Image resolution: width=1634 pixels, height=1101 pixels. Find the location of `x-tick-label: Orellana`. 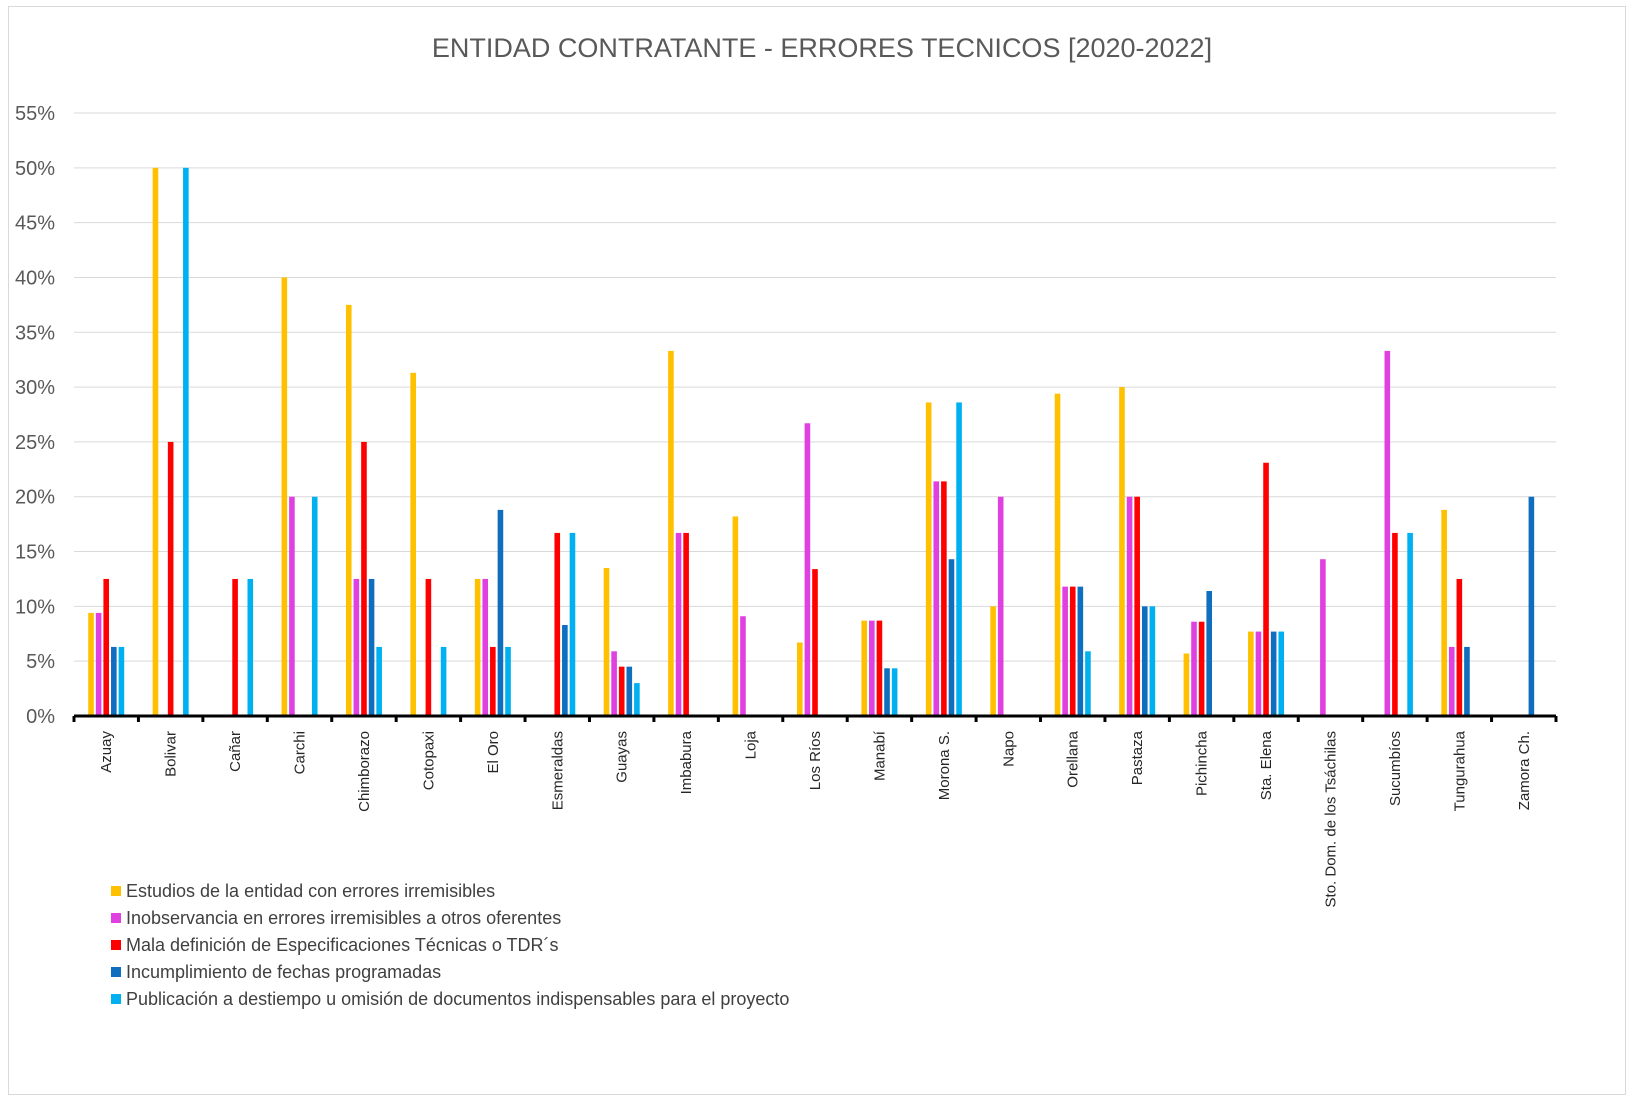

x-tick-label: Orellana is located at coordinates (1073, 758).